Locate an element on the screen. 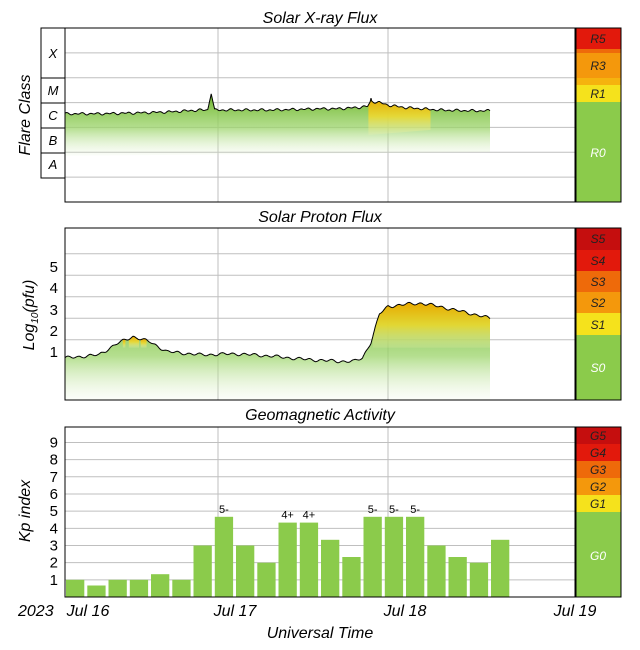 The height and width of the screenshot is (650, 640). kp-ytick-5: 5 is located at coordinates (54, 511).